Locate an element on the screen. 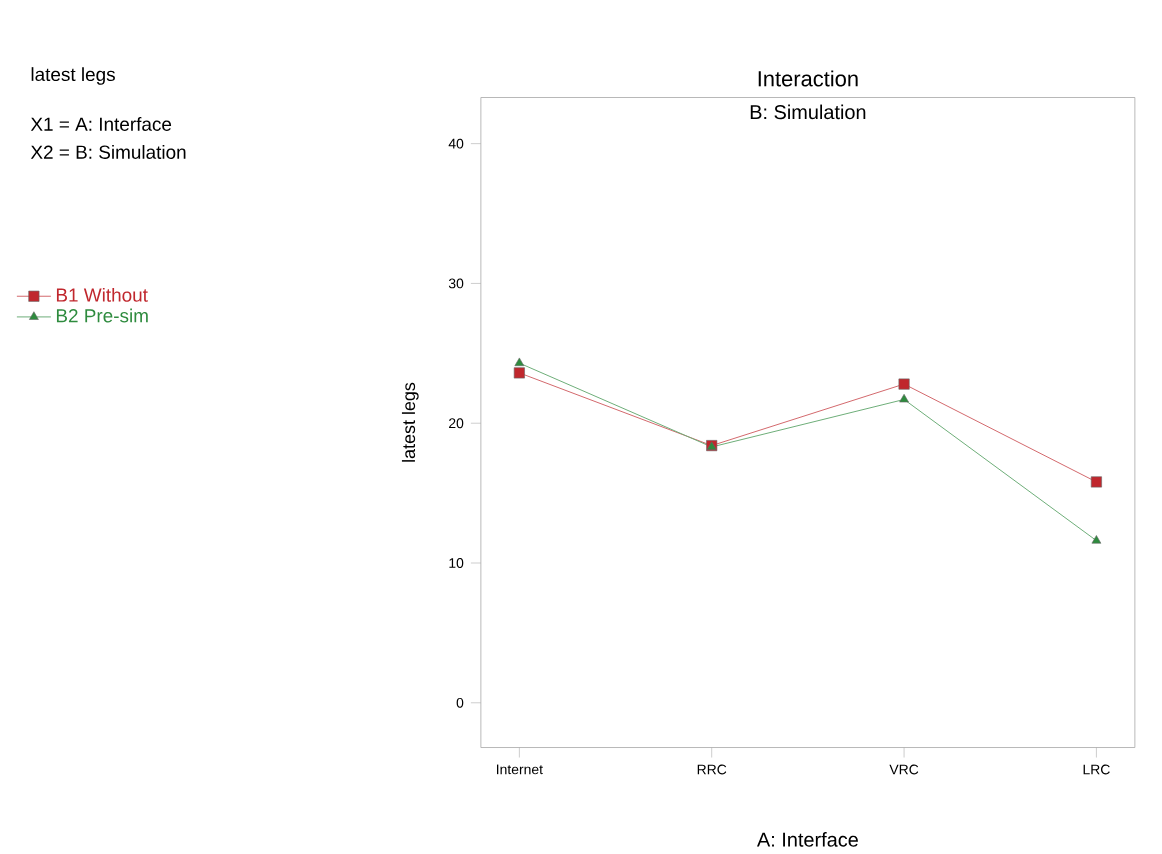  legend-label: B1 Without is located at coordinates (102, 295).